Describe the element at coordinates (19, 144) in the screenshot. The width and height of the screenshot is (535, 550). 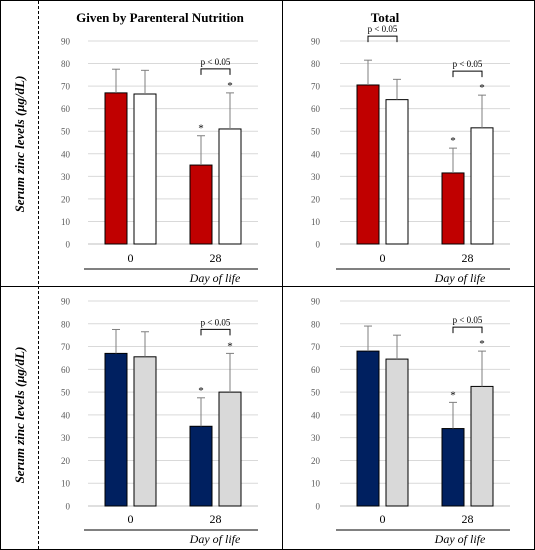
I see `ylabel-top: Serum zinc levels (μg/dL)` at that location.